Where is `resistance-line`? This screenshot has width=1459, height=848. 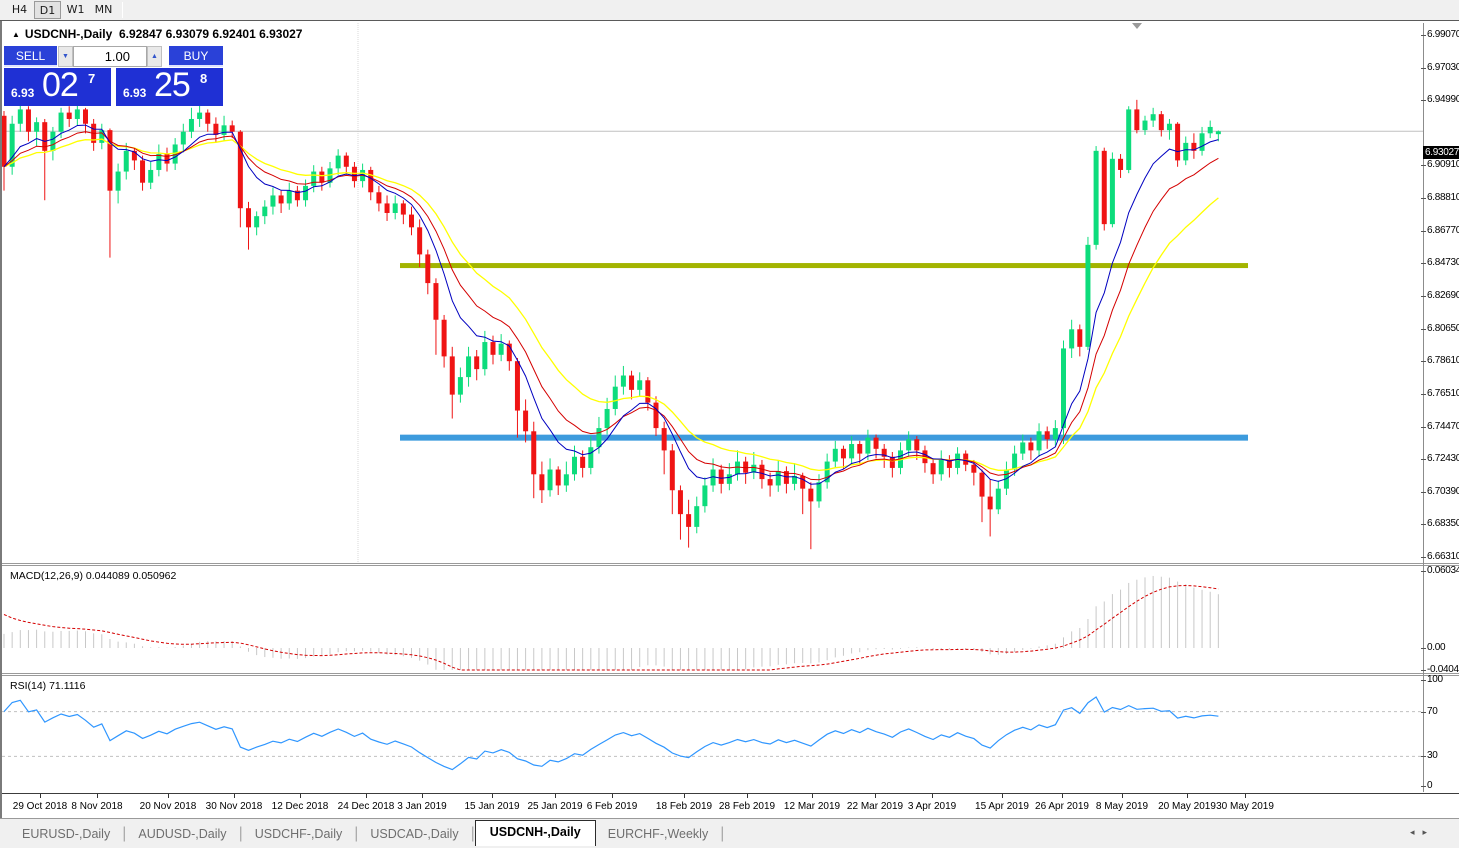
resistance-line is located at coordinates (824, 266).